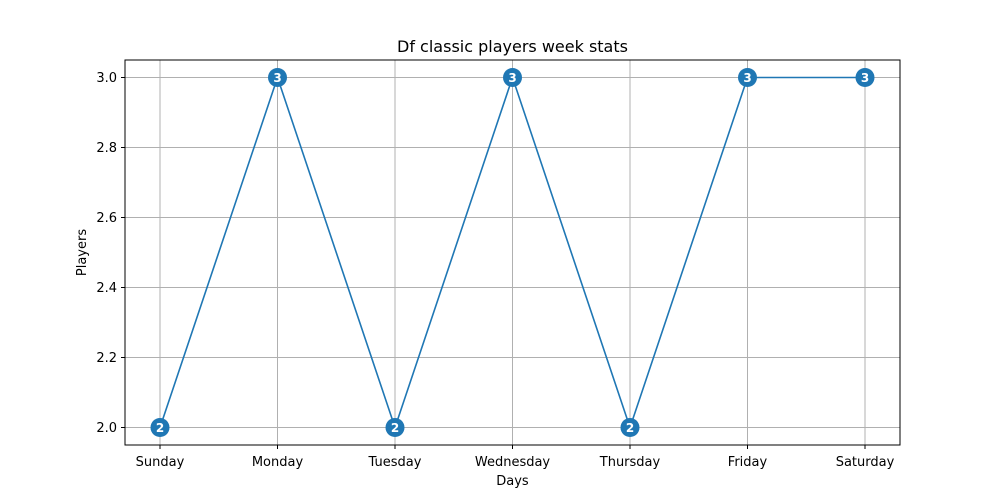 This screenshot has height=500, width=1000. What do you see at coordinates (278, 462) in the screenshot?
I see `x-tick-label: Monday` at bounding box center [278, 462].